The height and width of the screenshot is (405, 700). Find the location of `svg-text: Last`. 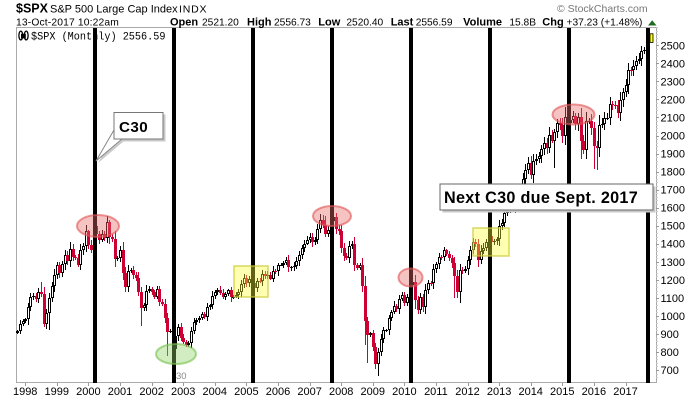

svg-text: Last is located at coordinates (402, 23).